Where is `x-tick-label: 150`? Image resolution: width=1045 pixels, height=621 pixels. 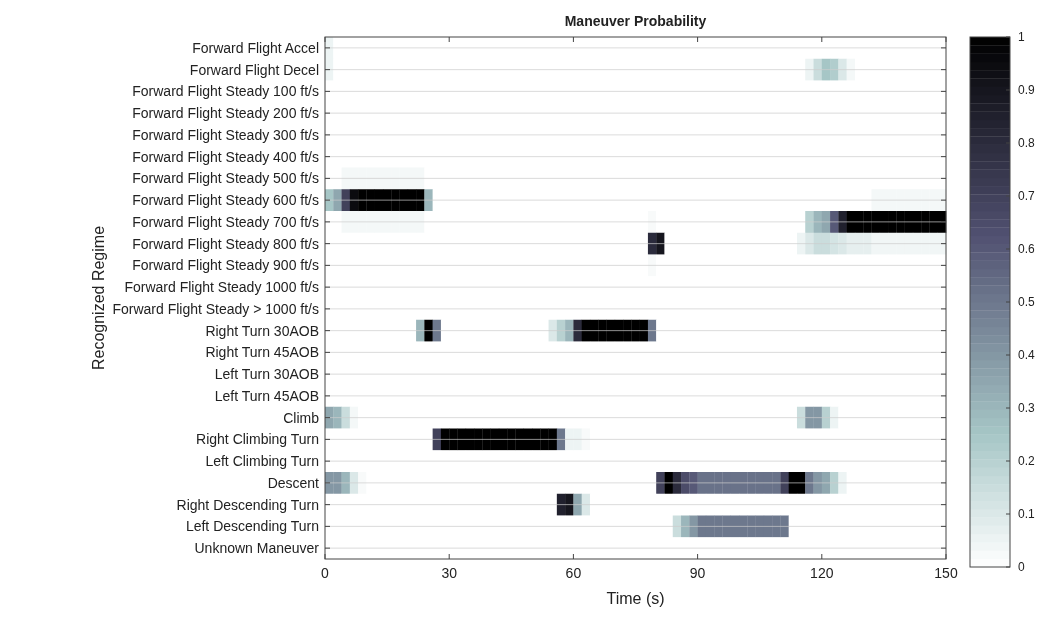
x-tick-label: 150 is located at coordinates (946, 573).